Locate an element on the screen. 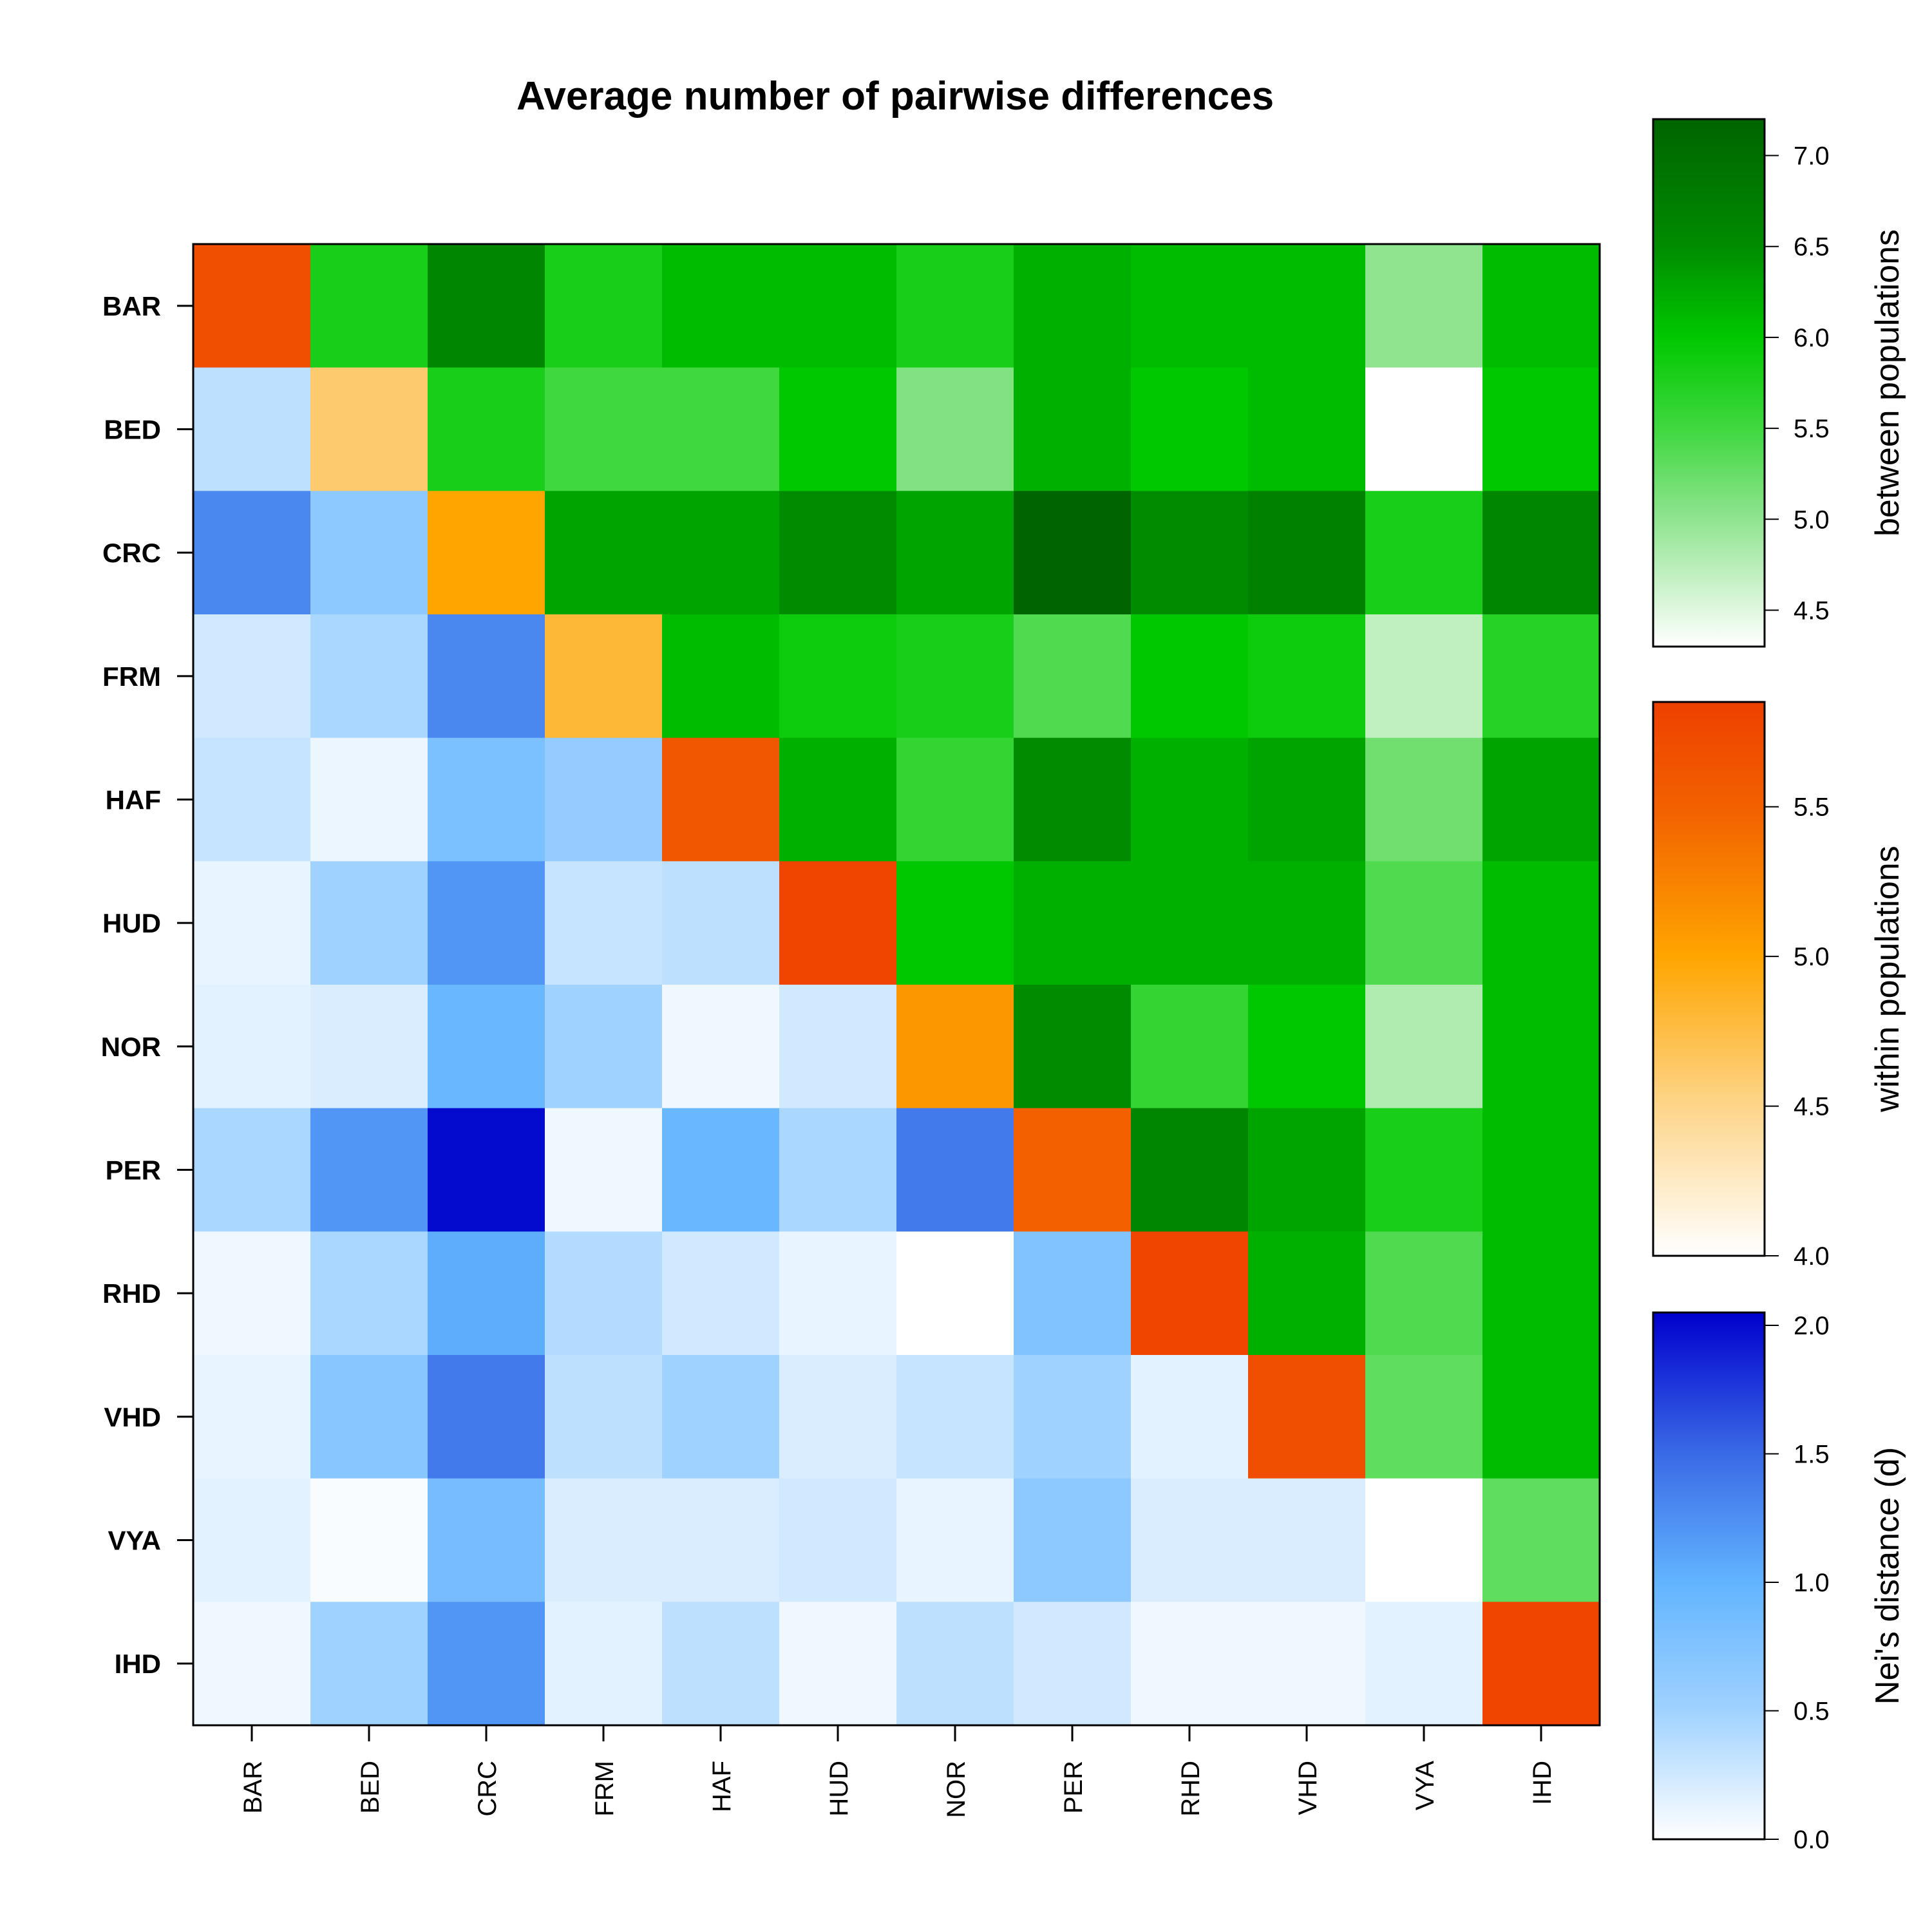  heatmap-cell-CRC-VYA is located at coordinates (1424, 553).